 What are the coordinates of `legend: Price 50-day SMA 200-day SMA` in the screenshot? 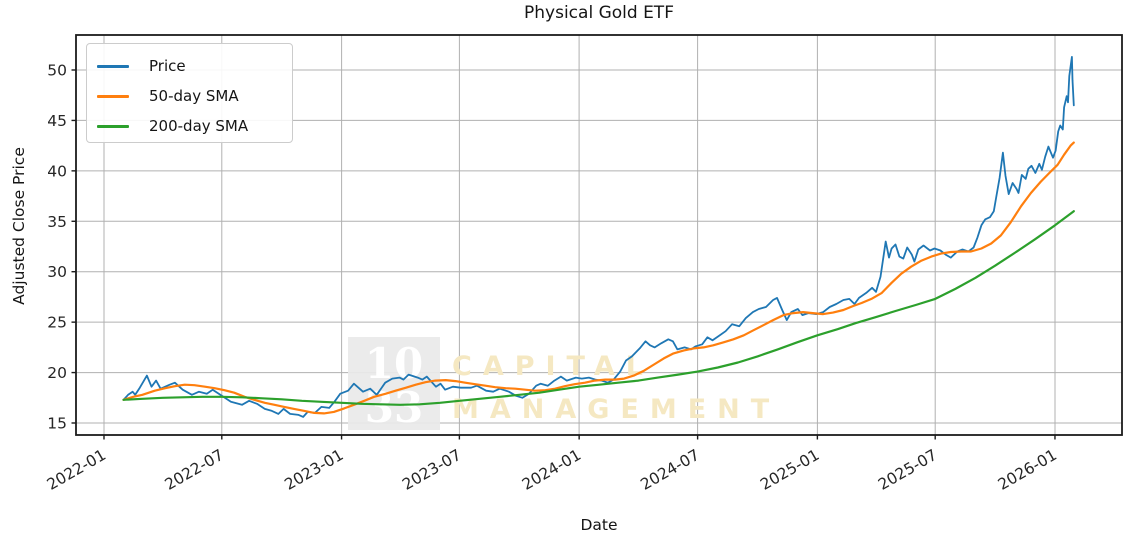 It's located at (189, 93).